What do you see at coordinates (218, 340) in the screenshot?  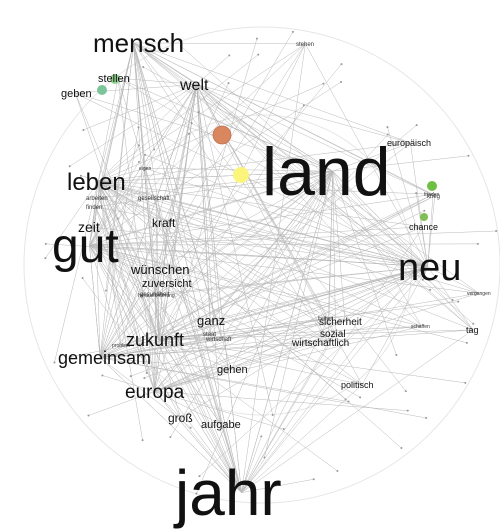 I see `word-wirtschaft: wirtschaft` at bounding box center [218, 340].